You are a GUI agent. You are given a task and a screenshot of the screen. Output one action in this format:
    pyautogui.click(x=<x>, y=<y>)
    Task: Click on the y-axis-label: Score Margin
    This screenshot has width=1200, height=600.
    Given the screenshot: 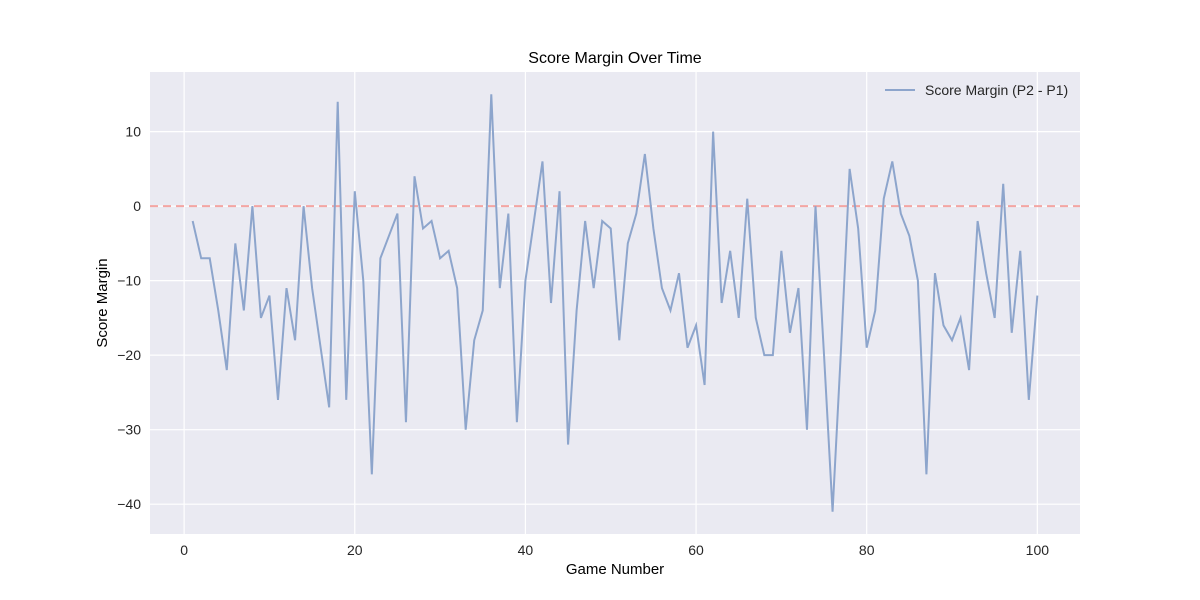 What is the action you would take?
    pyautogui.click(x=102, y=302)
    